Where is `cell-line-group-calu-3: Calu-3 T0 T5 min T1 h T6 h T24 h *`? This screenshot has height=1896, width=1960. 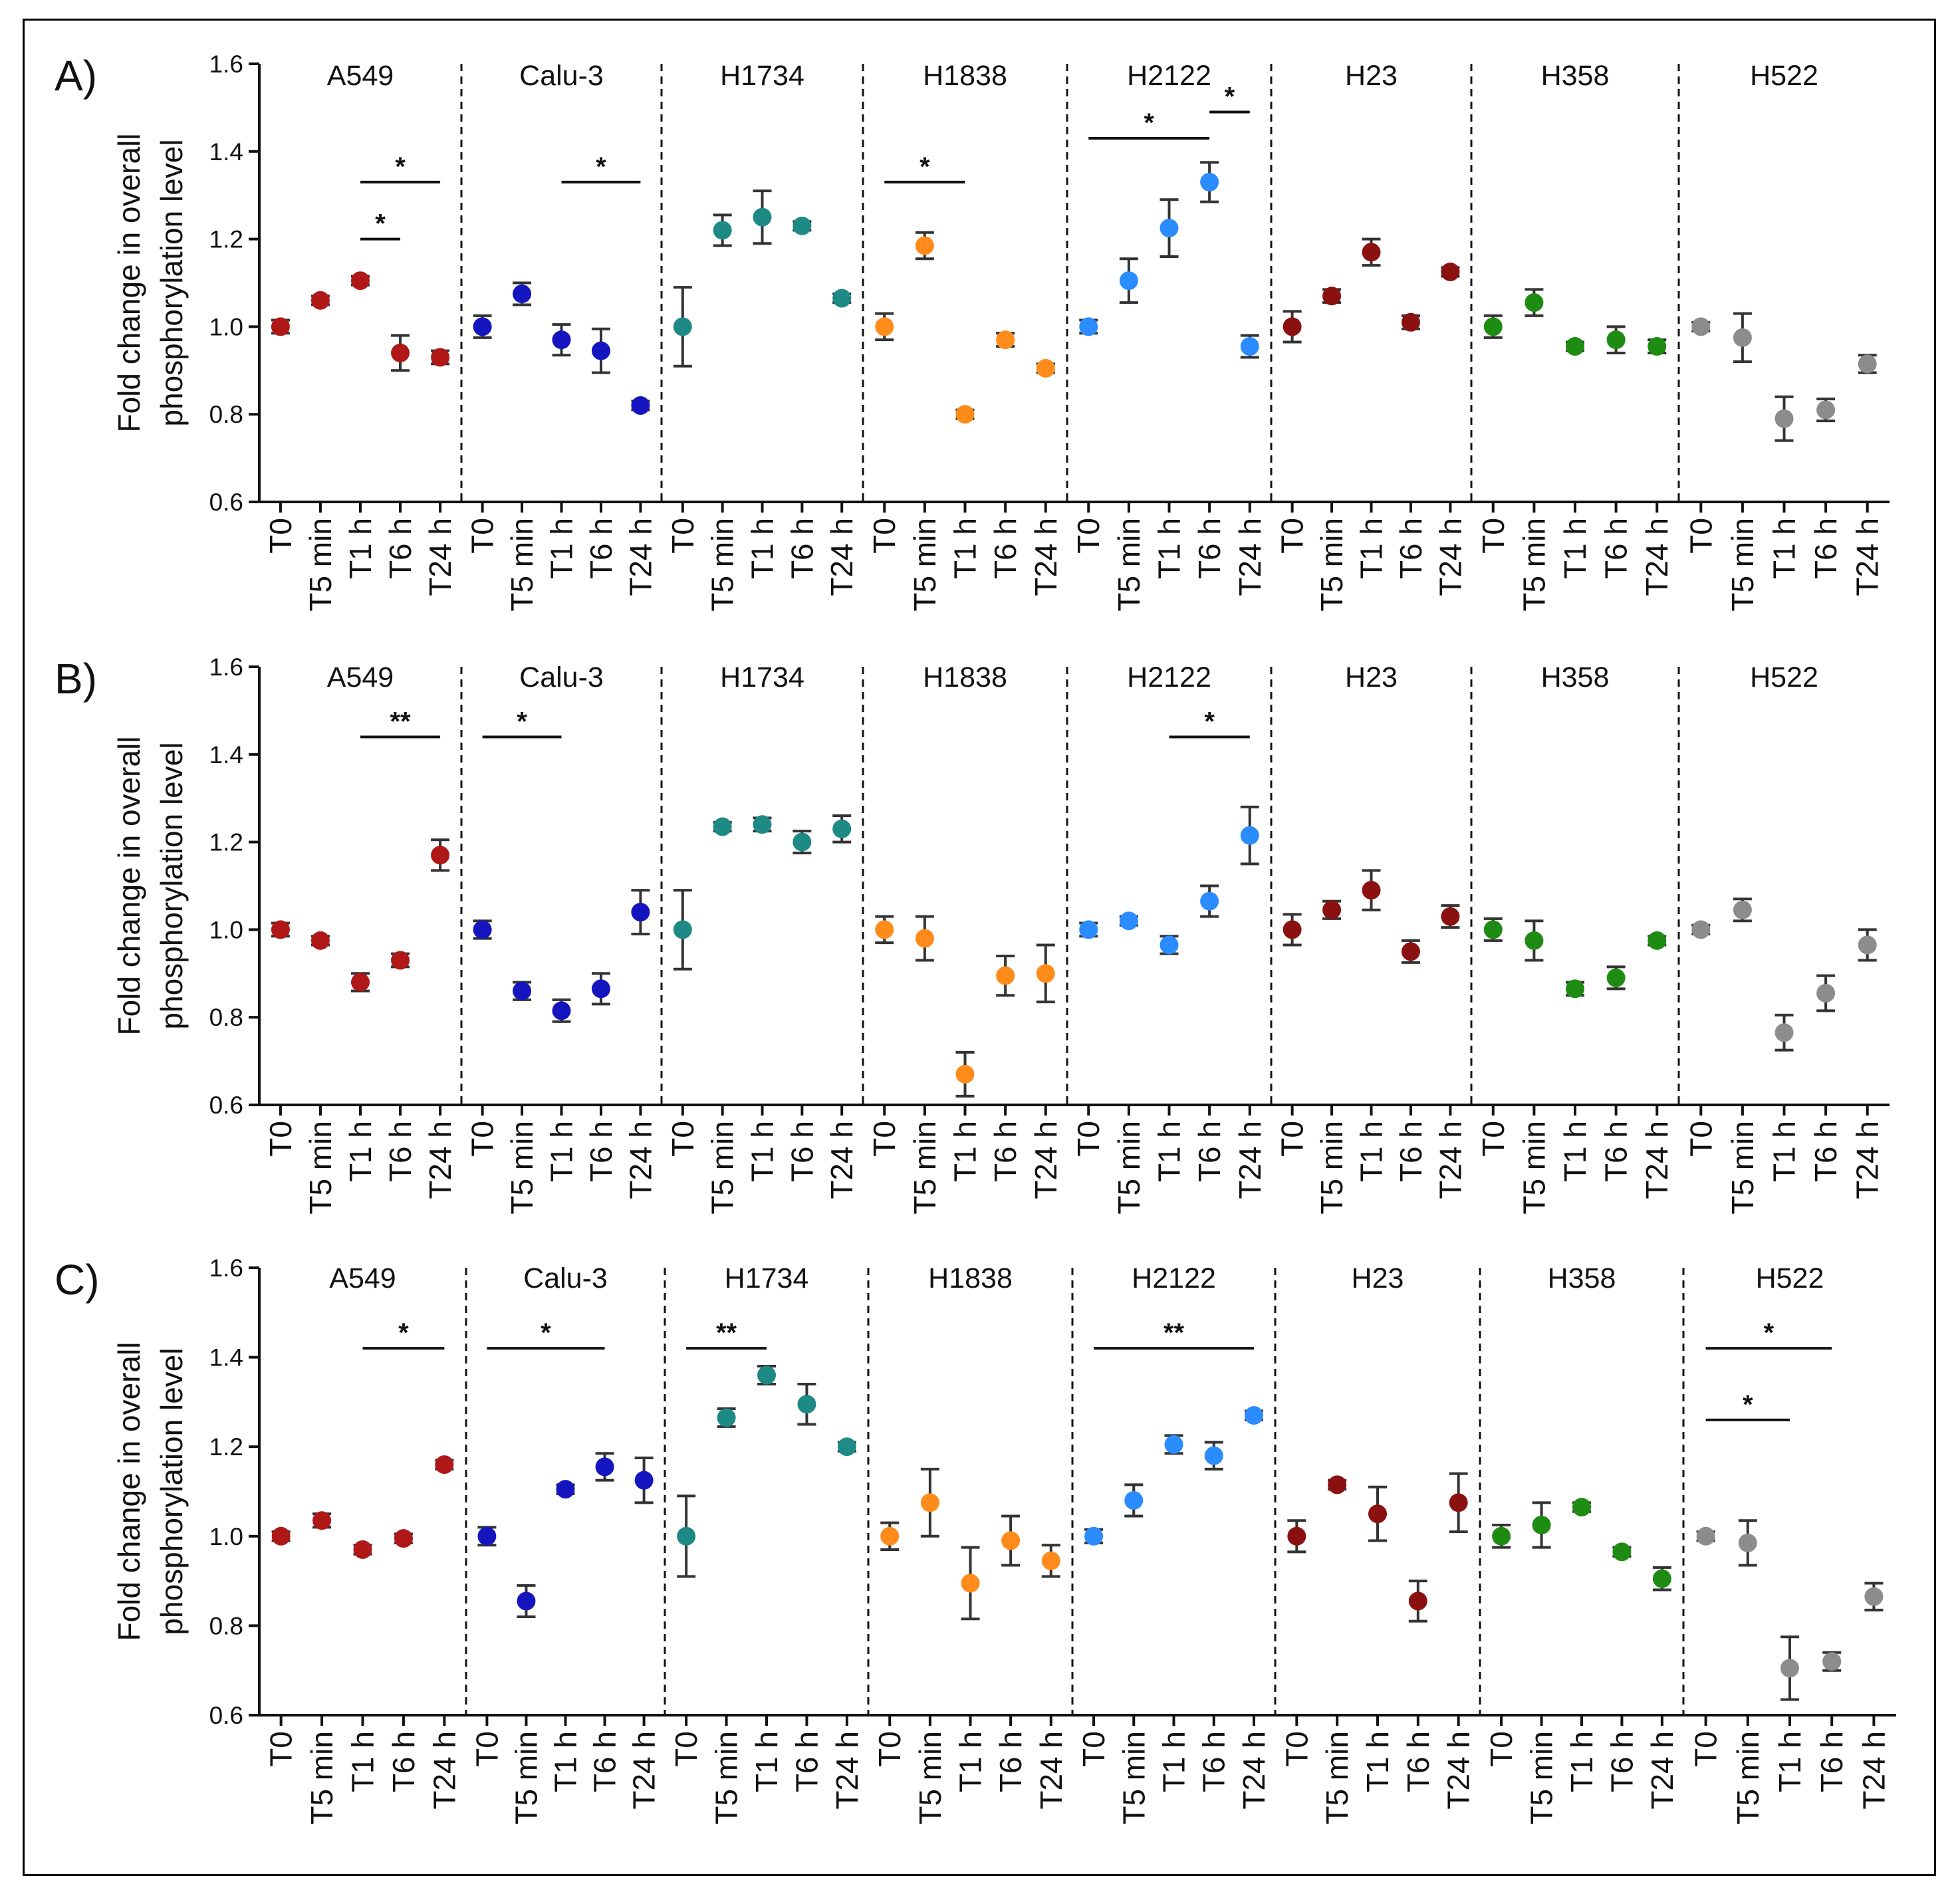
cell-line-group-calu-3: Calu-3 T0 T5 min T1 h T6 h T24 h * is located at coordinates (561, 336).